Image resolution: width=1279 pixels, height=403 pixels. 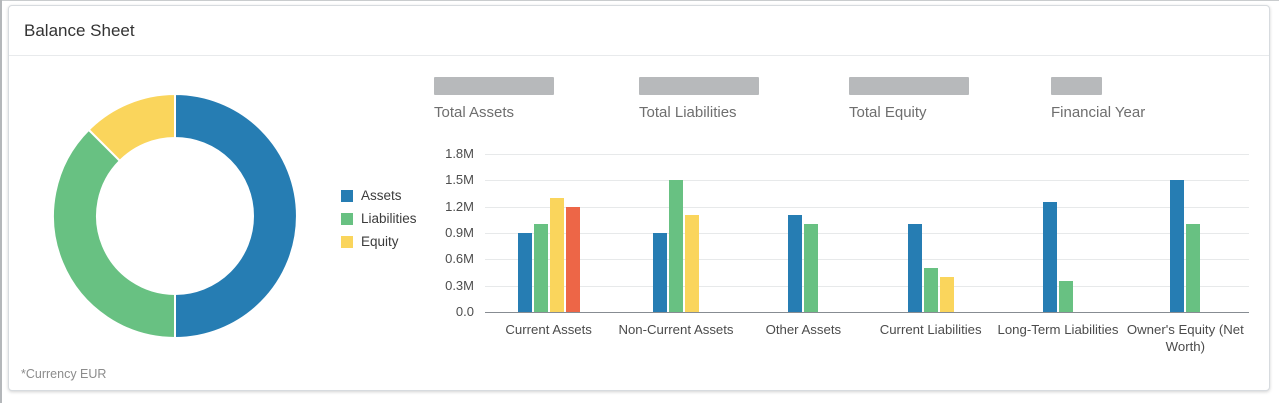 I want to click on x-axis-line, so click(x=867, y=312).